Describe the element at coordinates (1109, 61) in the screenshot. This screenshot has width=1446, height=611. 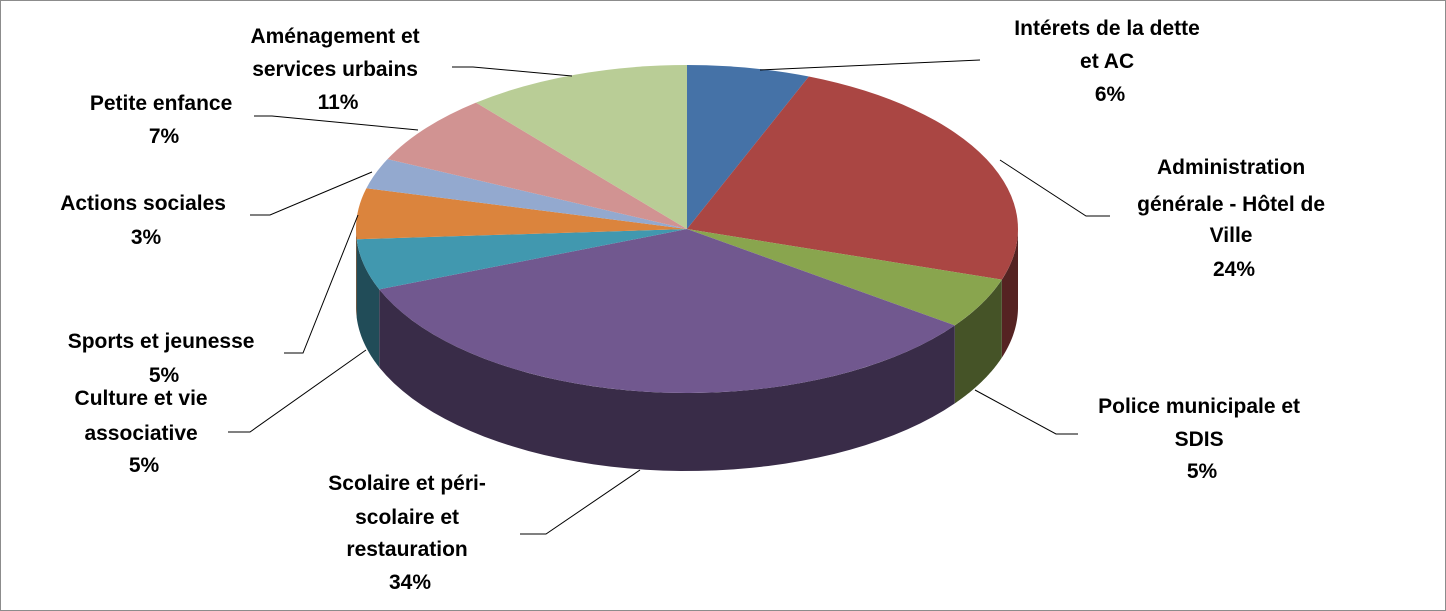
I see `slice-label-interets-dette: Intérets de la dette et AC 6%` at that location.